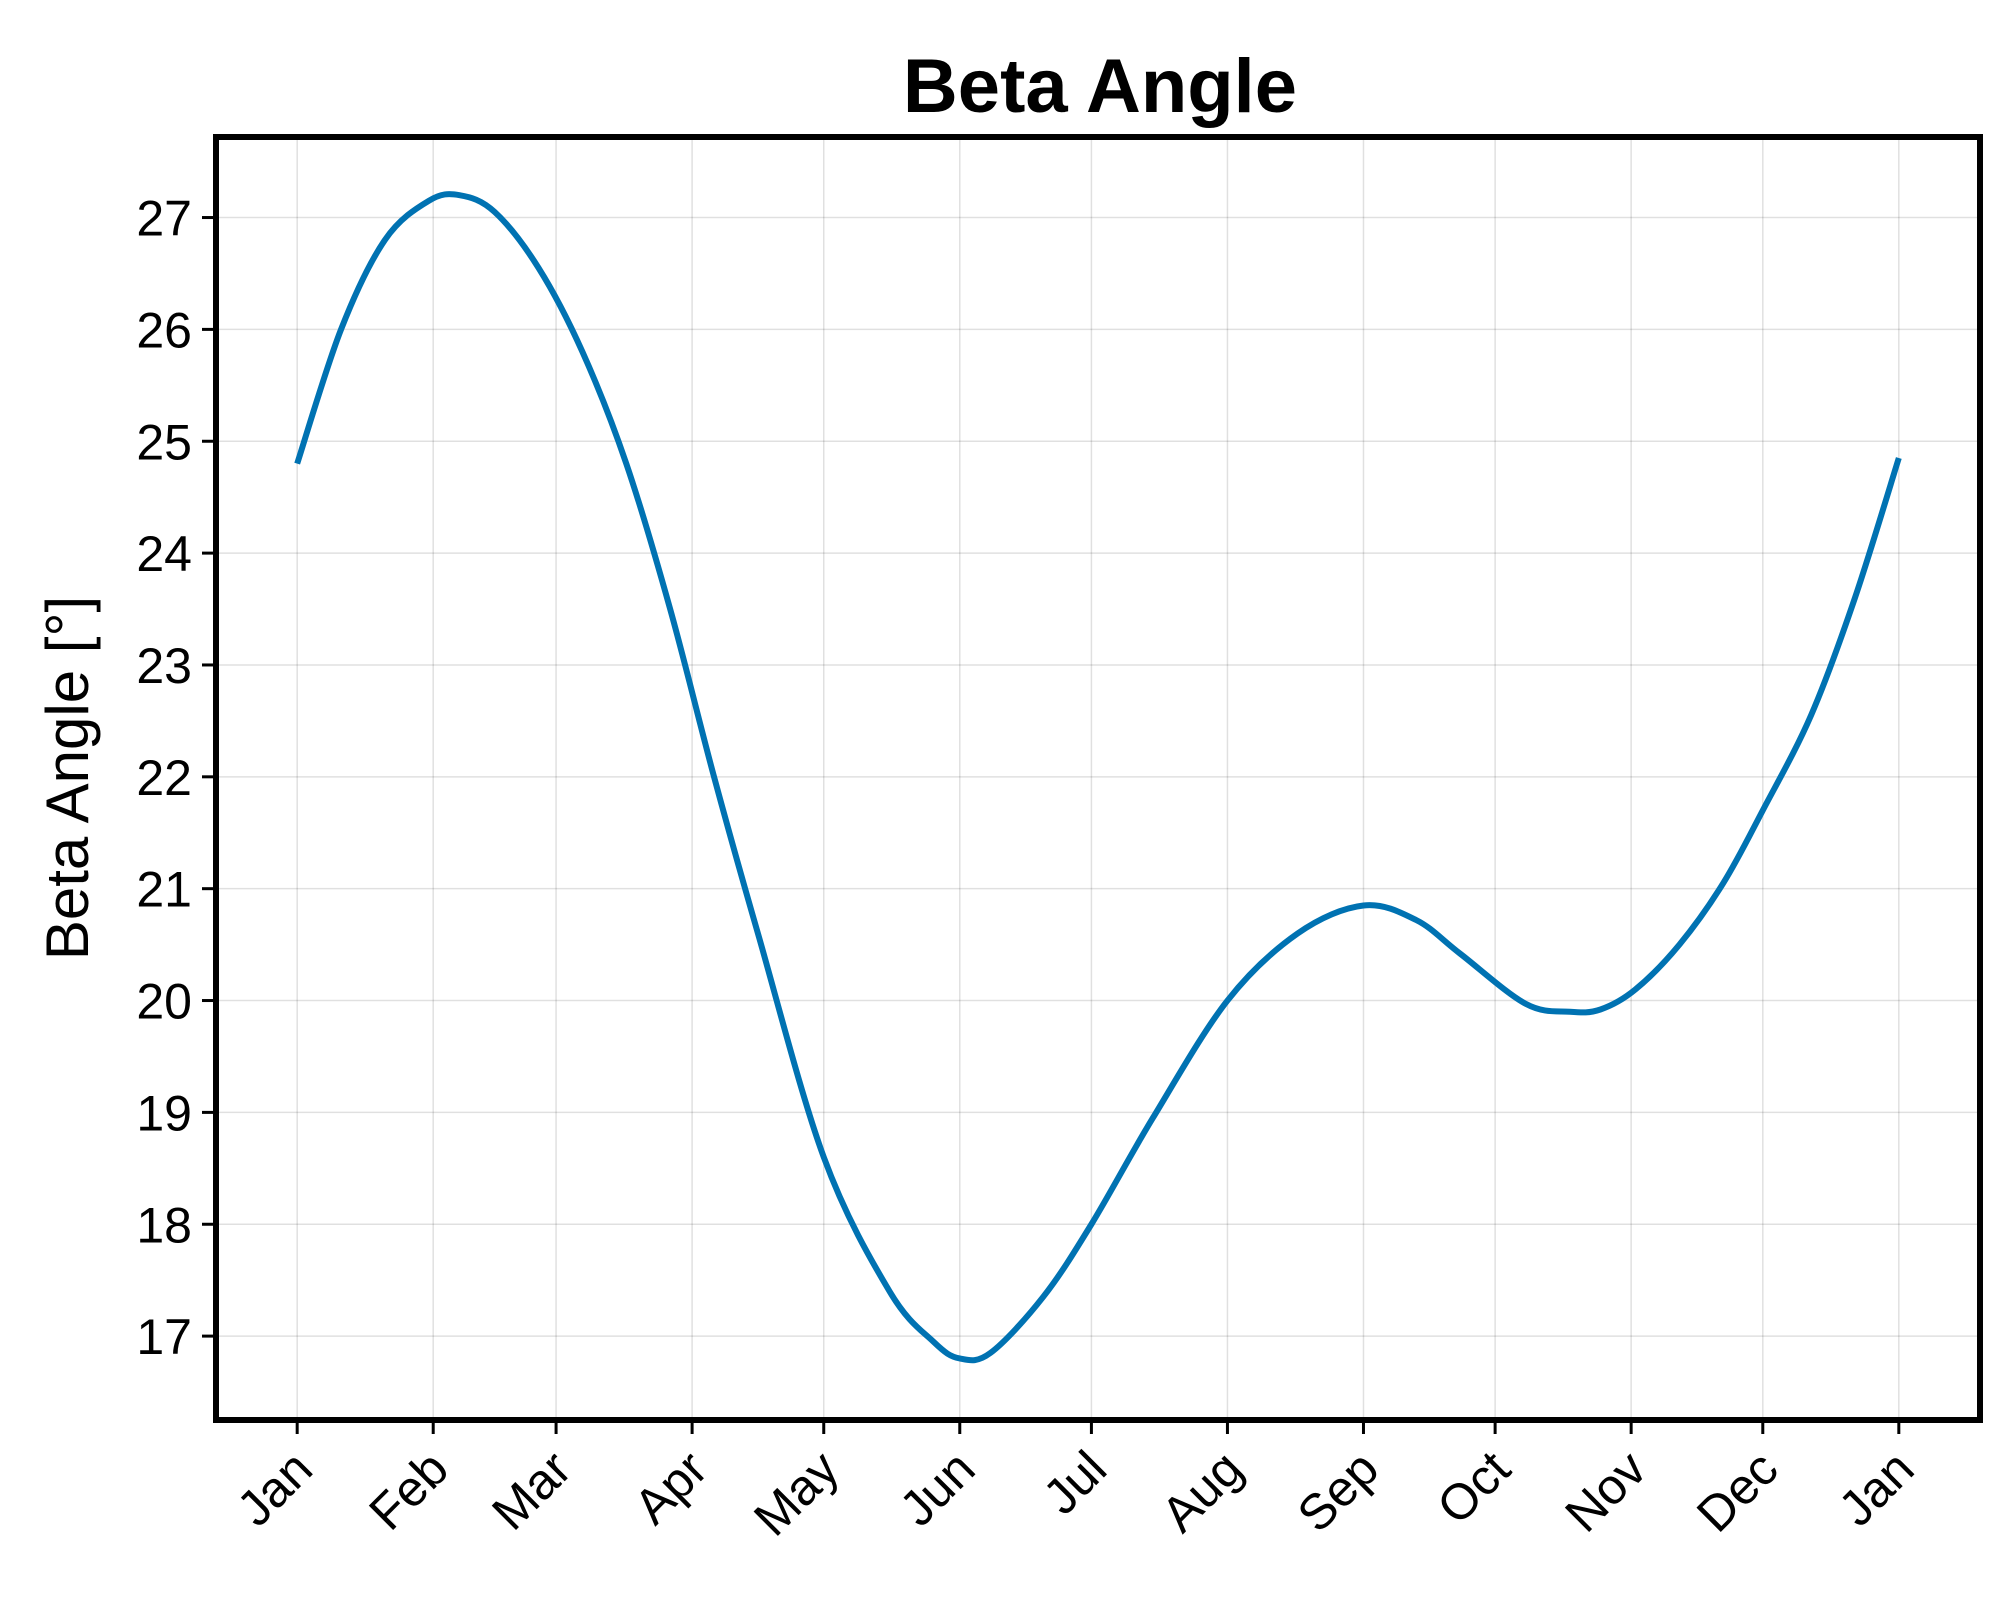 The height and width of the screenshot is (1600, 2000). What do you see at coordinates (164, 1113) in the screenshot?
I see `y-tick-label: 19` at bounding box center [164, 1113].